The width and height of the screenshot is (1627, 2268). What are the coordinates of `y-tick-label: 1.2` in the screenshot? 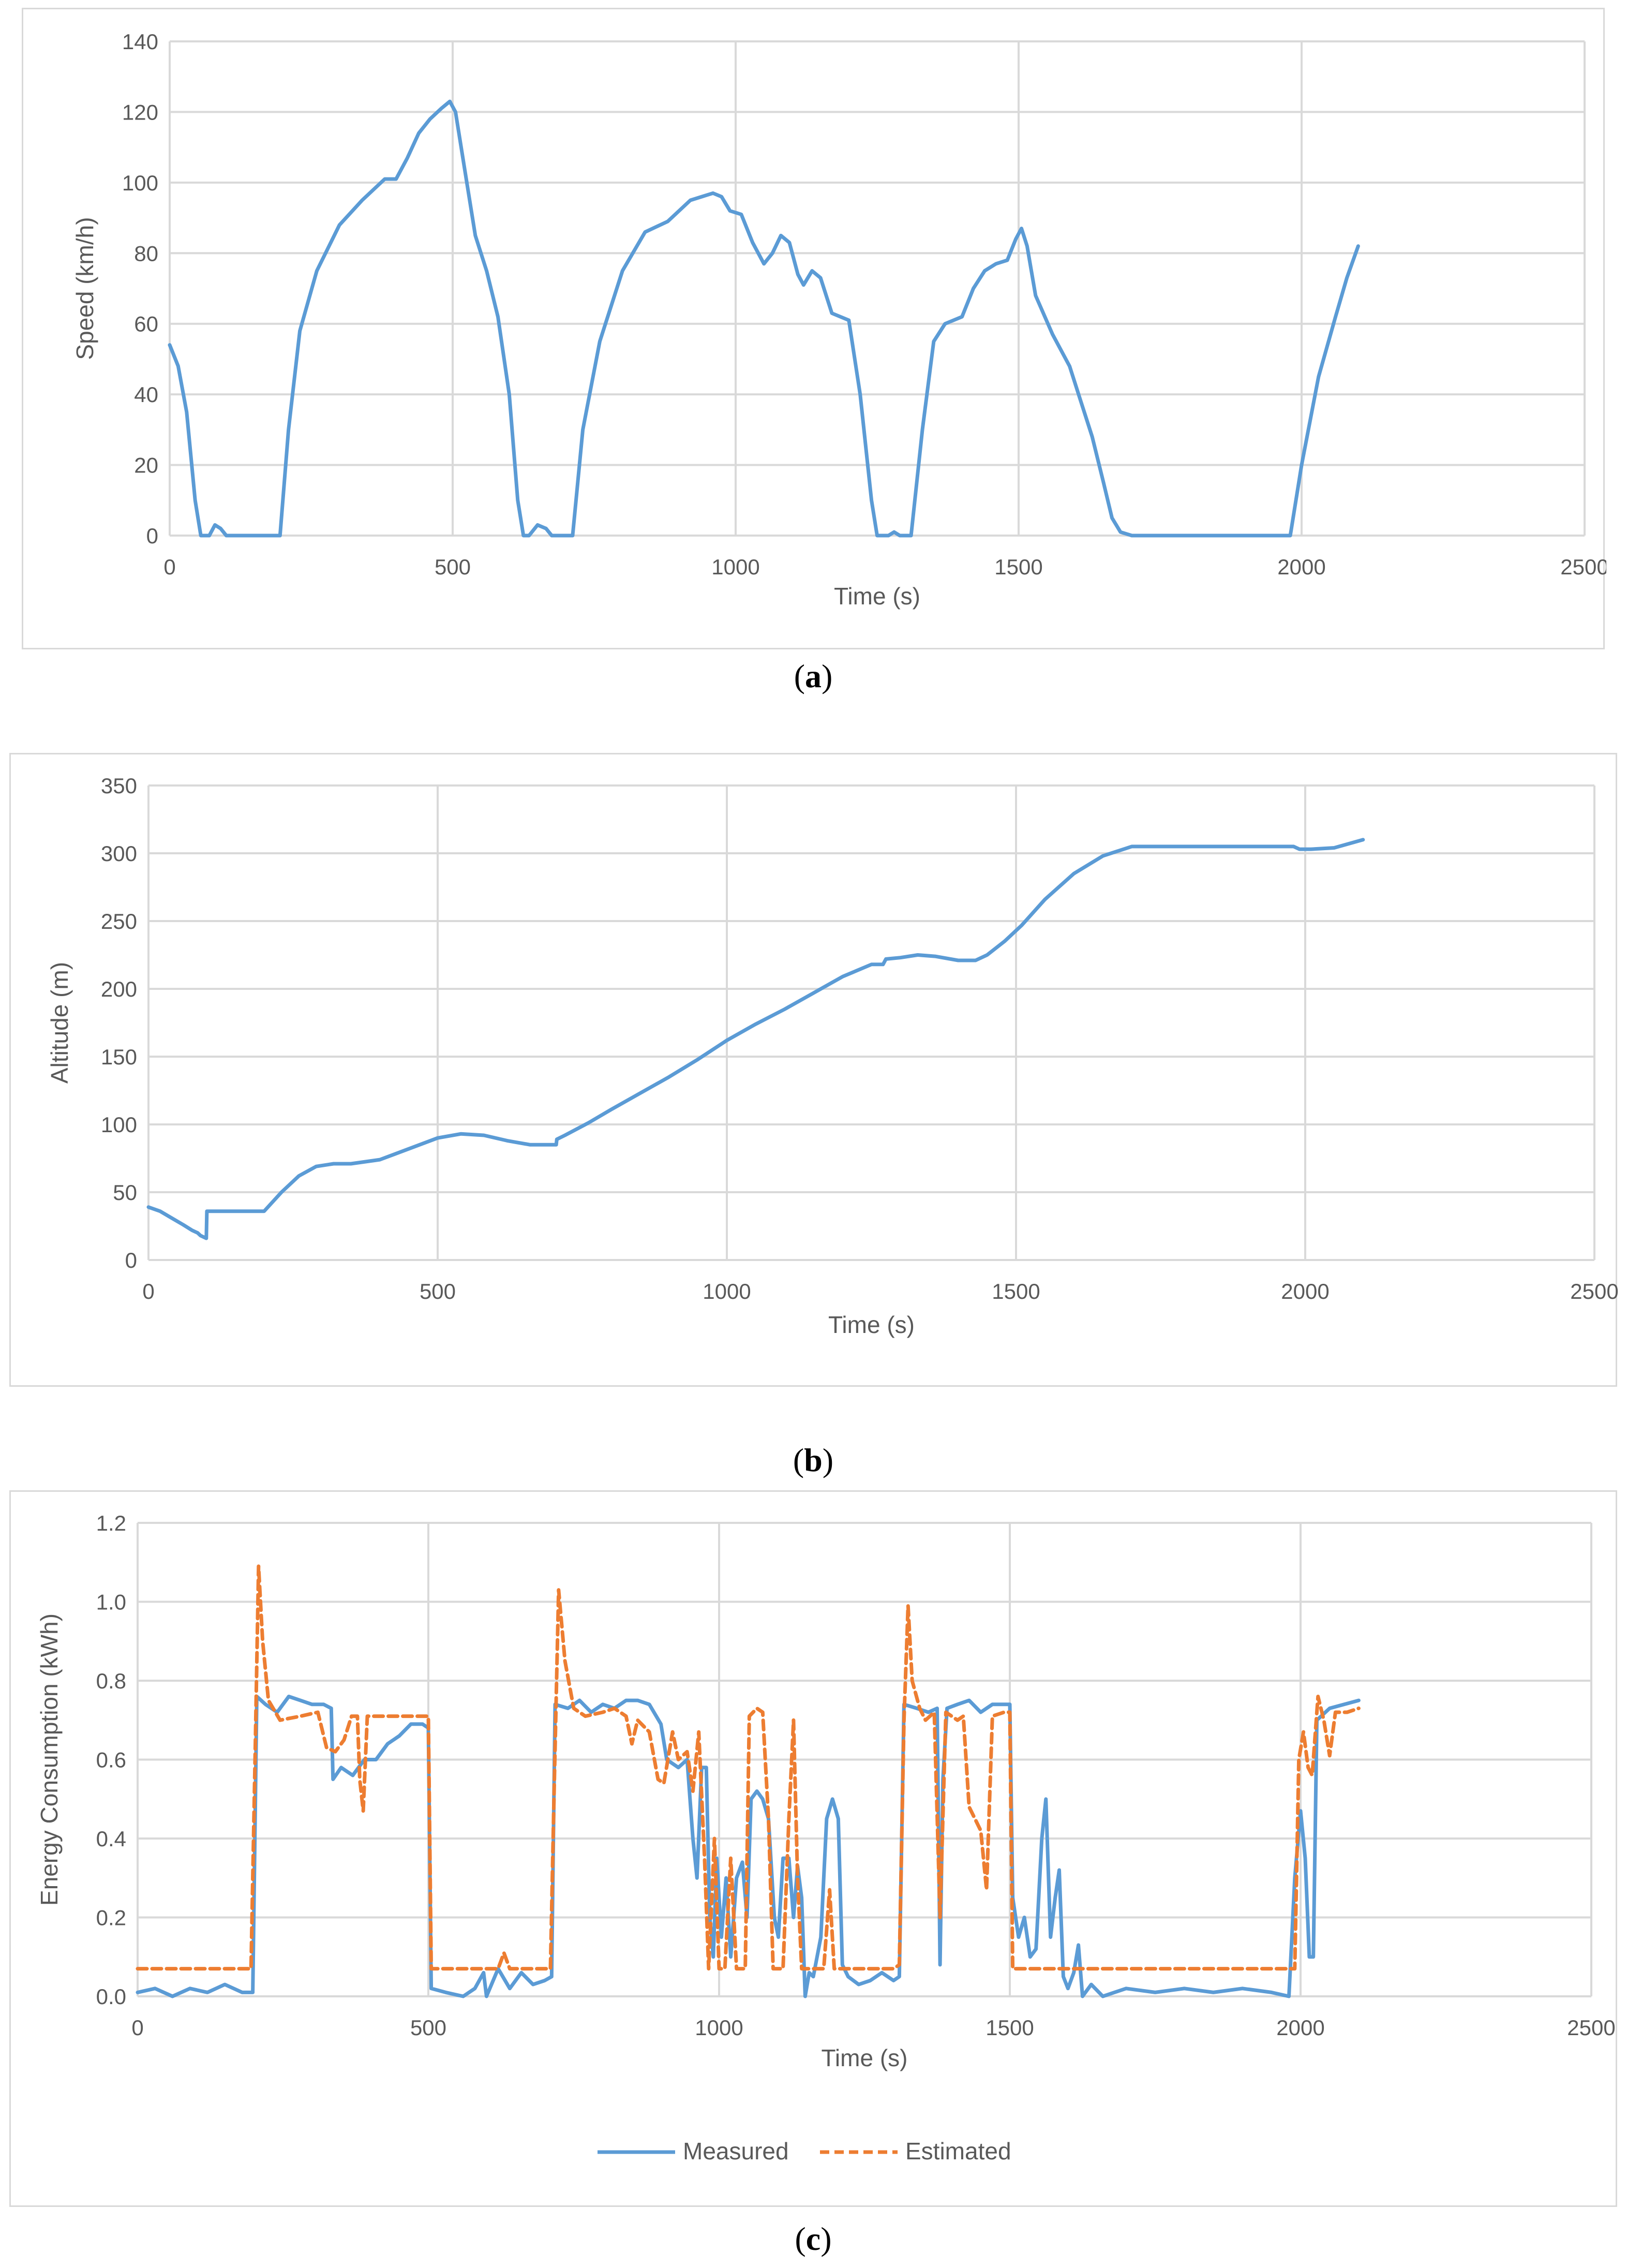 It's located at (111, 1523).